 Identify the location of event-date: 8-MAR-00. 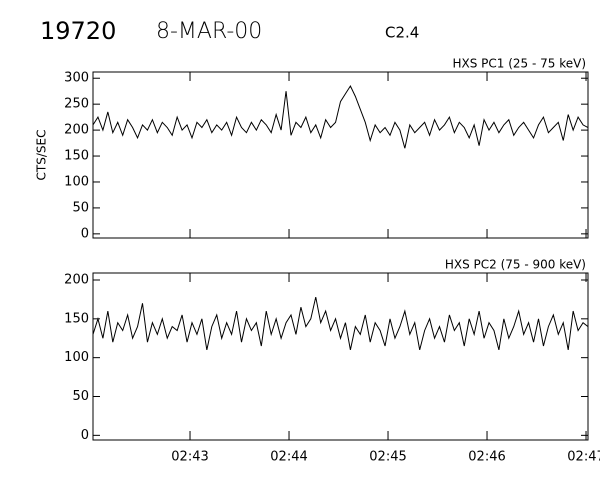
(209, 31).